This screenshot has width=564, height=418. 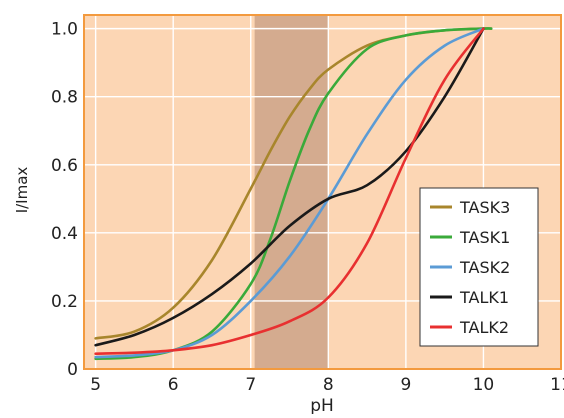 I want to click on legend-label: TASK3, so click(x=484, y=207).